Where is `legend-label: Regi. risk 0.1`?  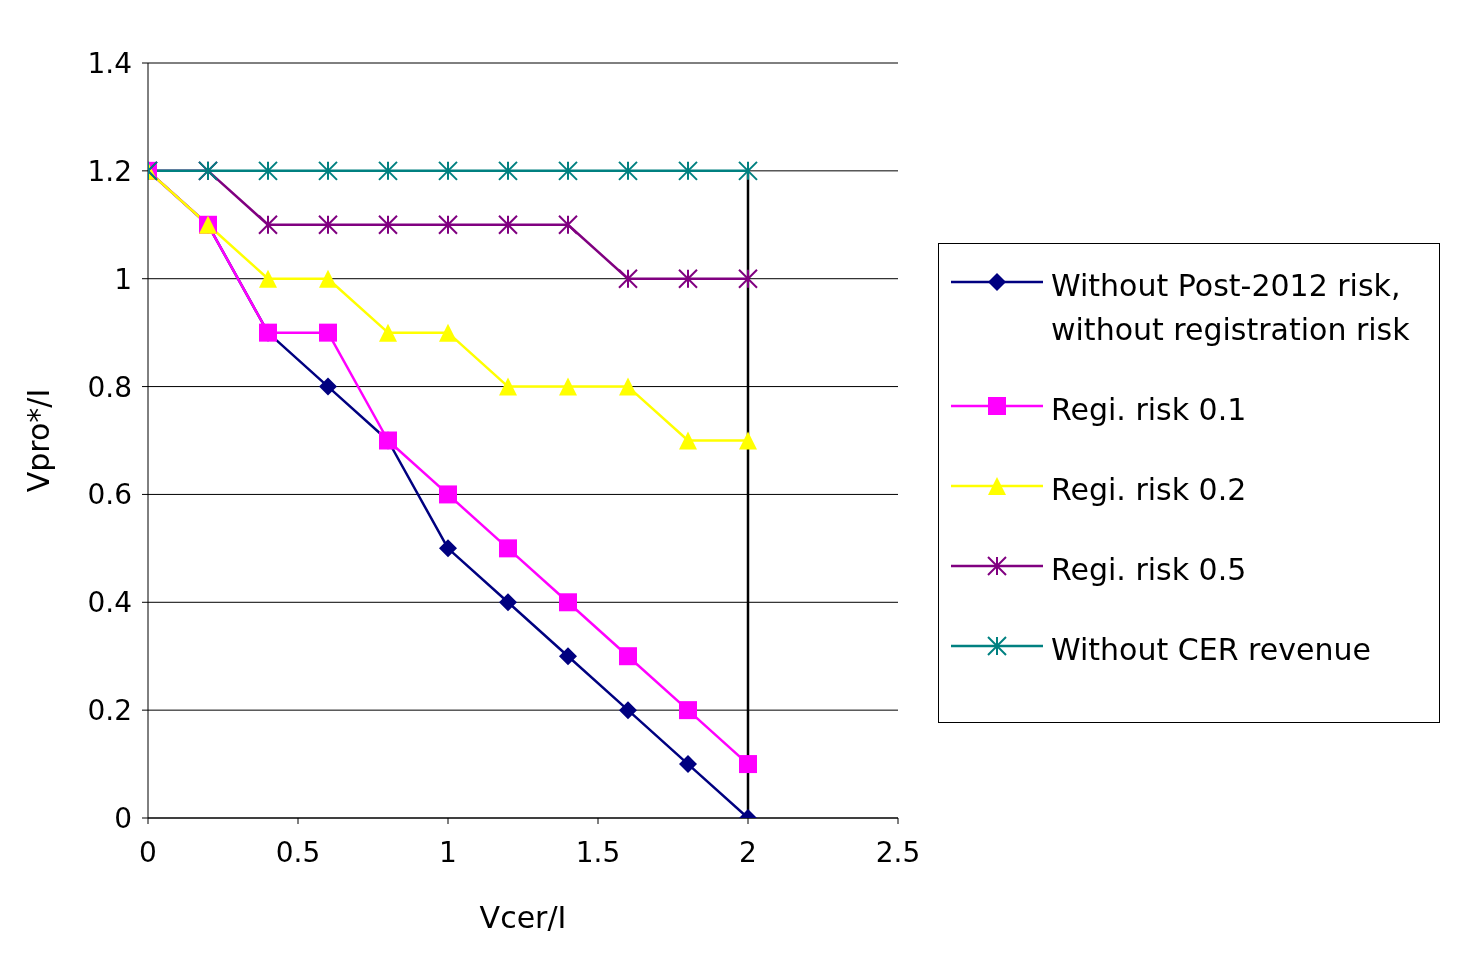 legend-label: Regi. risk 0.1 is located at coordinates (1149, 410).